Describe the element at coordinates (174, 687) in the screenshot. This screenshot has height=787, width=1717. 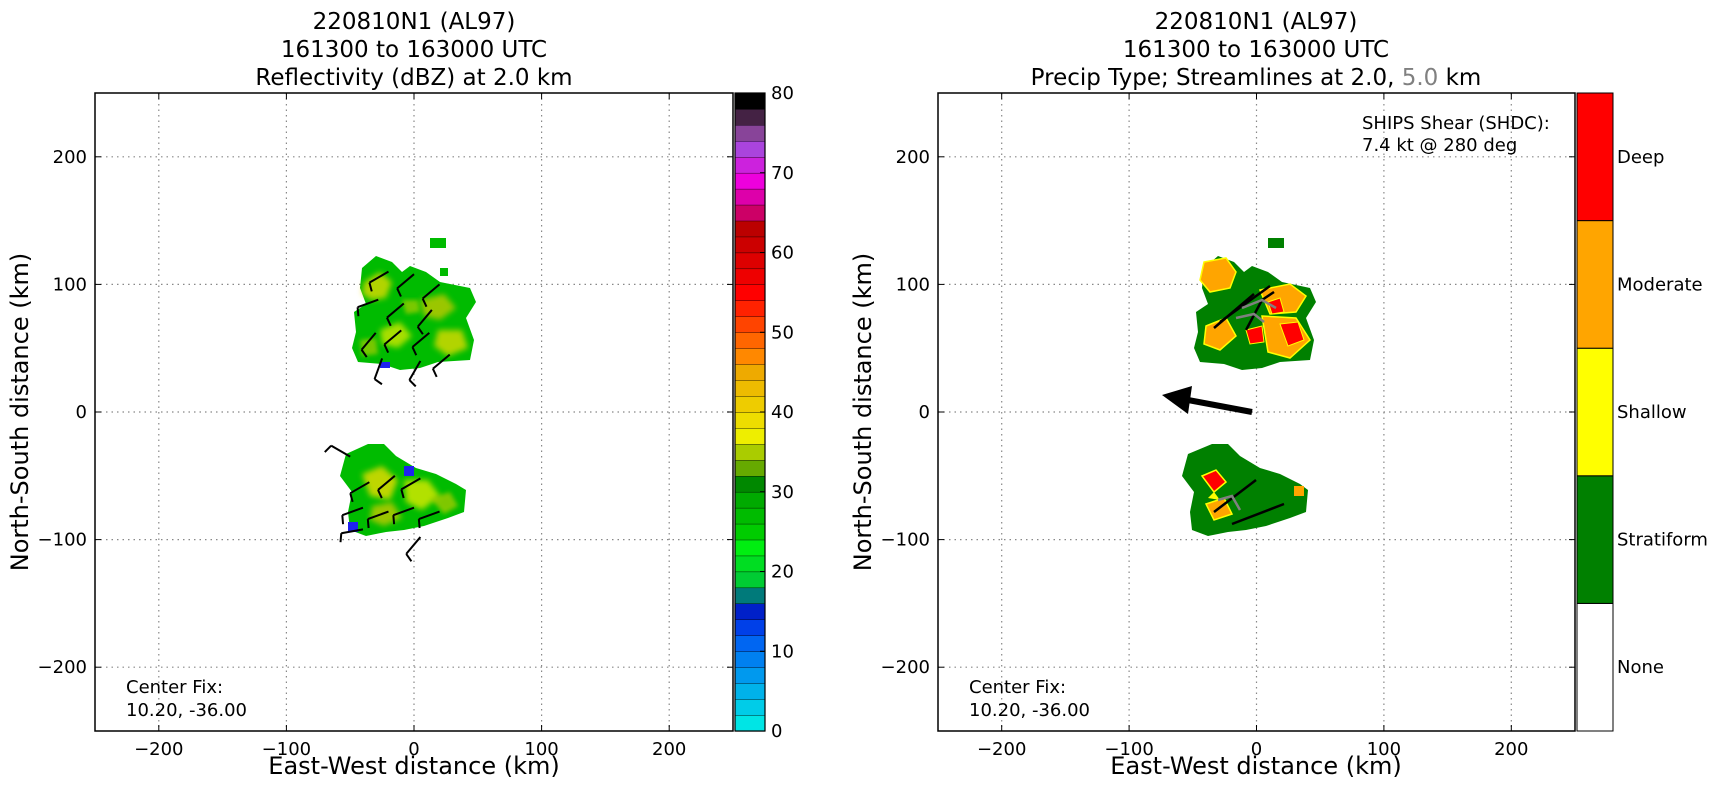
I see `left-center-fix-label: Center Fix:` at that location.